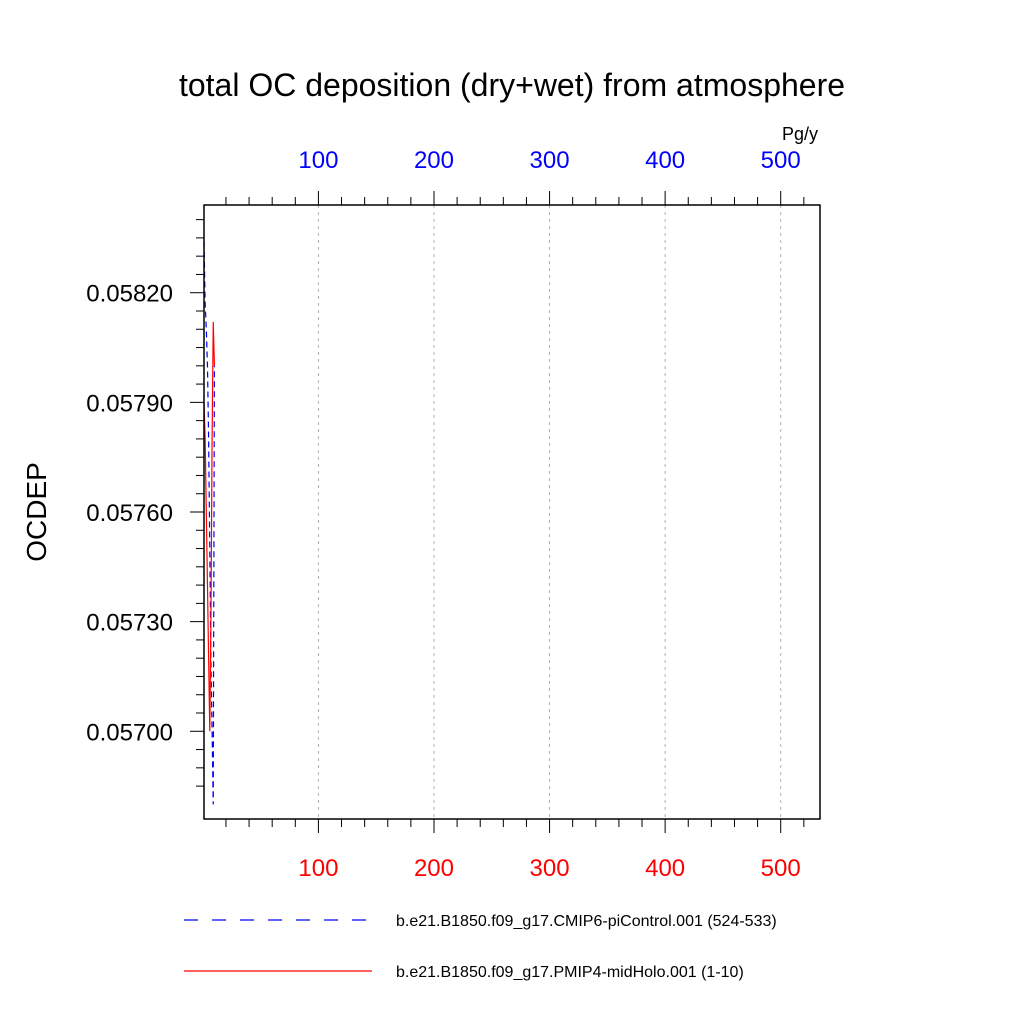 The width and height of the screenshot is (1024, 1024). I want to click on x-top-tick-label: 400, so click(665, 160).